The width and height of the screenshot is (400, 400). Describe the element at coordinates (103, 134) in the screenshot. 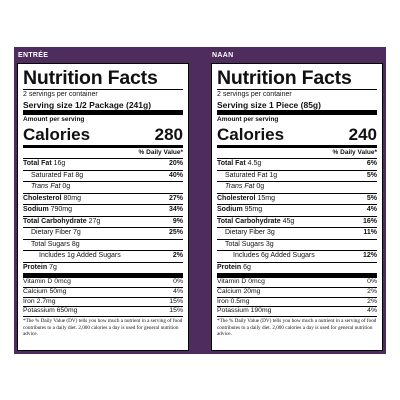

I see `calories-row: Calories 280` at that location.